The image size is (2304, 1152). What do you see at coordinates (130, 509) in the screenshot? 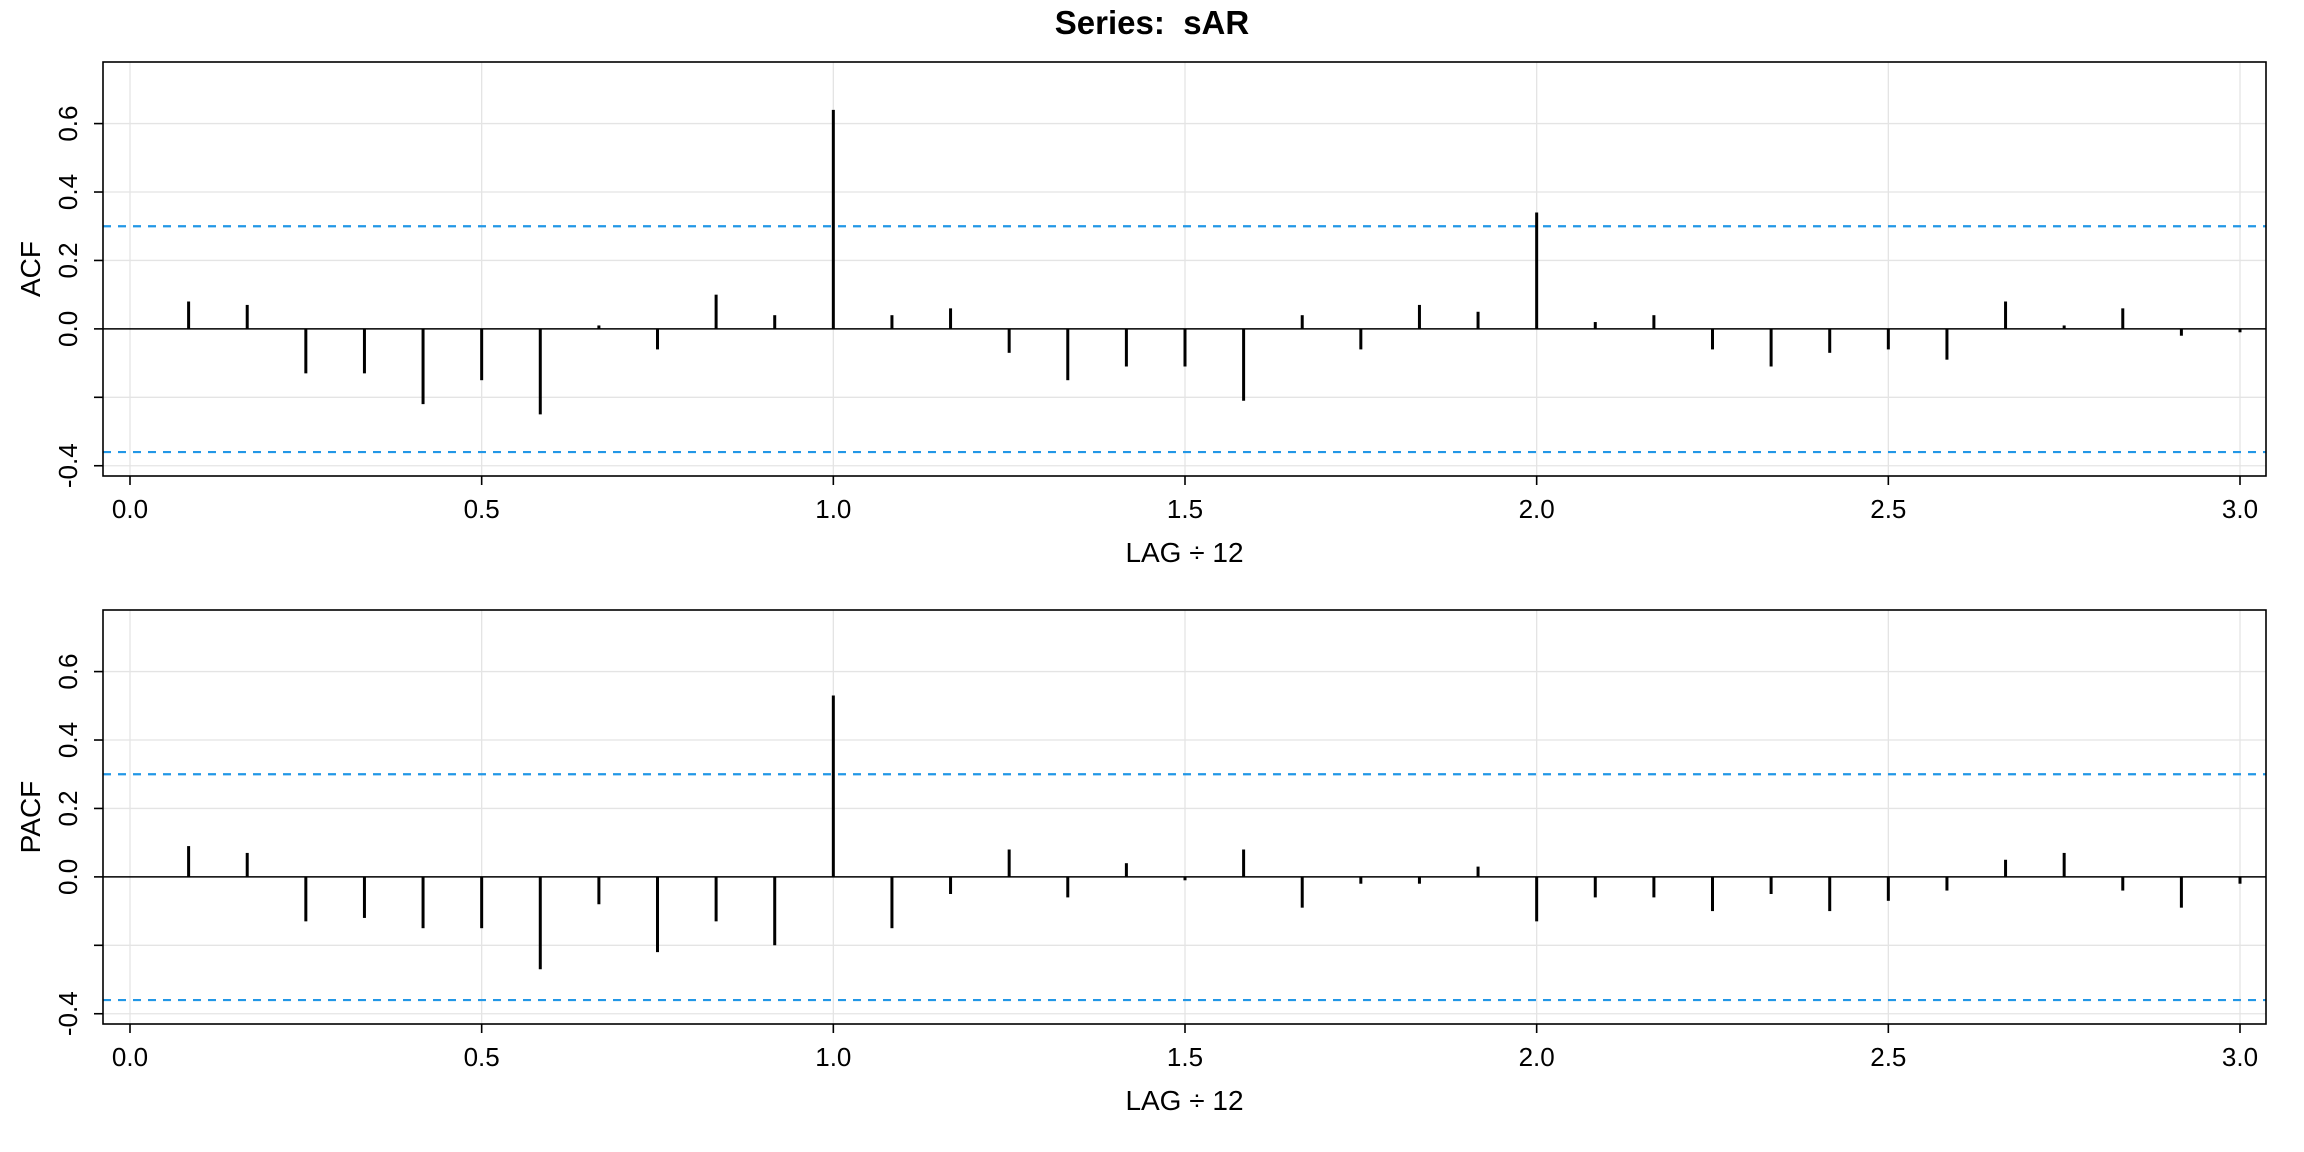
I see `acf-x-tick-label: 0.0` at bounding box center [130, 509].